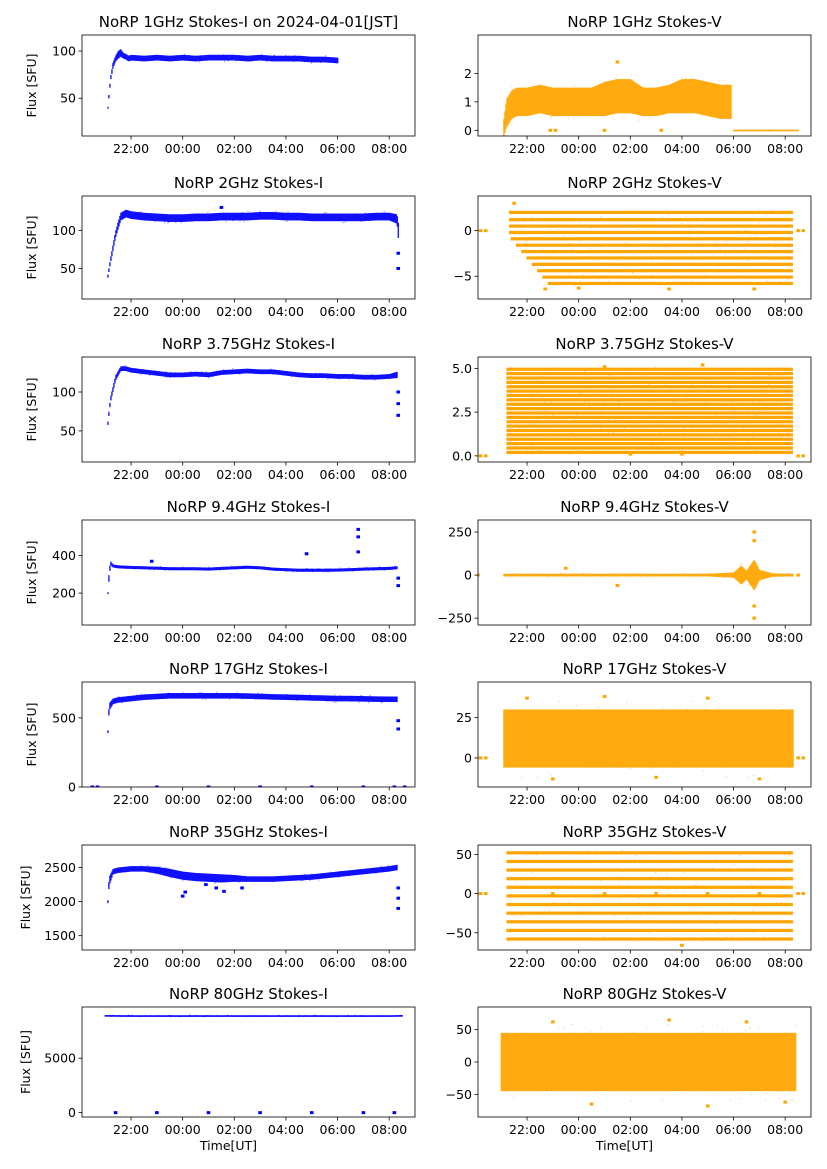 This screenshot has width=827, height=1169. Describe the element at coordinates (338, 311) in the screenshot. I see `x-tick-label: 06:00` at that location.